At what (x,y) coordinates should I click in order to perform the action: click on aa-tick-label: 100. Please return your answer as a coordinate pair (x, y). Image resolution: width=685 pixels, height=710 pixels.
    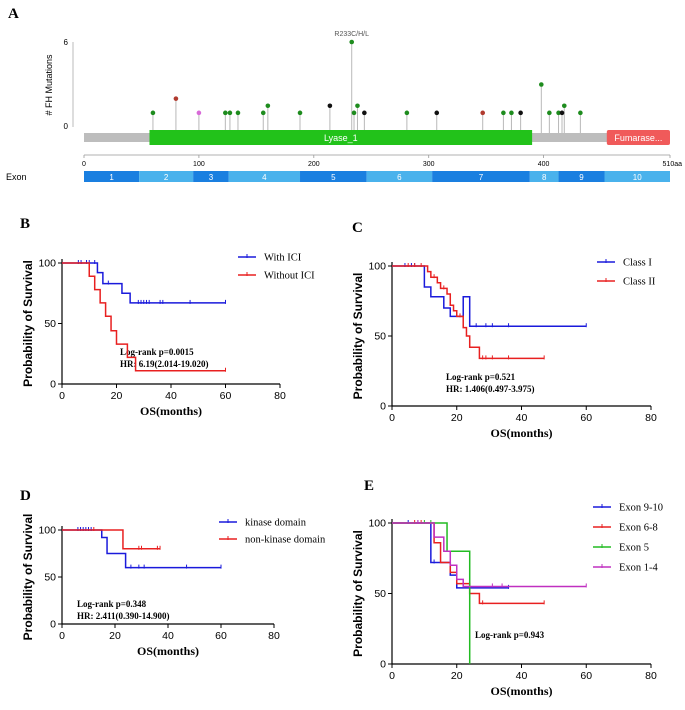
    Looking at the image, I should click on (199, 164).